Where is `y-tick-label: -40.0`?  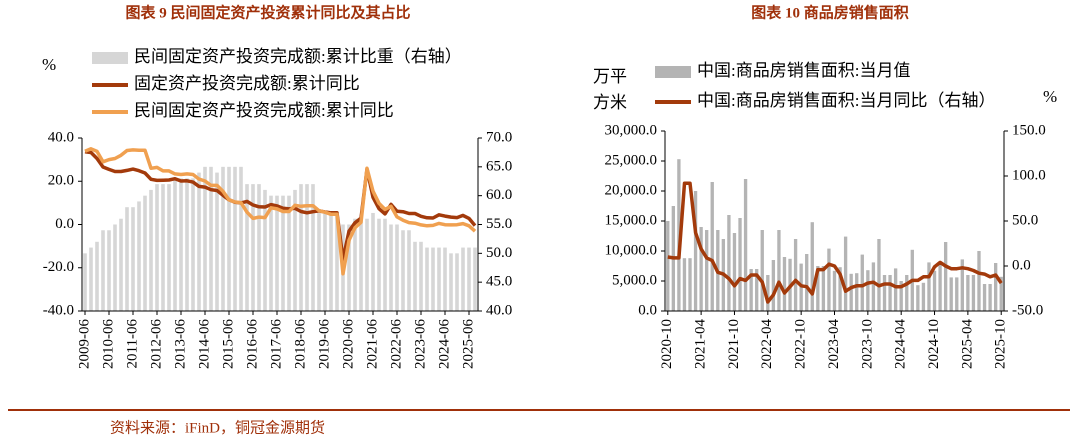 y-tick-label: -40.0 is located at coordinates (58, 310).